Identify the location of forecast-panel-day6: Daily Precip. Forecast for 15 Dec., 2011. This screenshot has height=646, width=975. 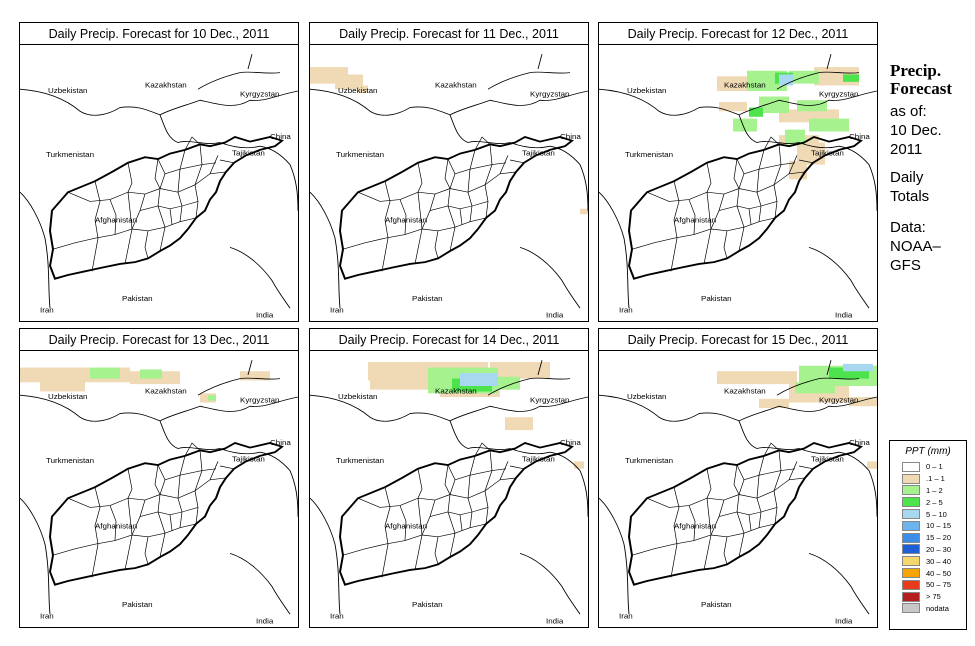
(738, 478).